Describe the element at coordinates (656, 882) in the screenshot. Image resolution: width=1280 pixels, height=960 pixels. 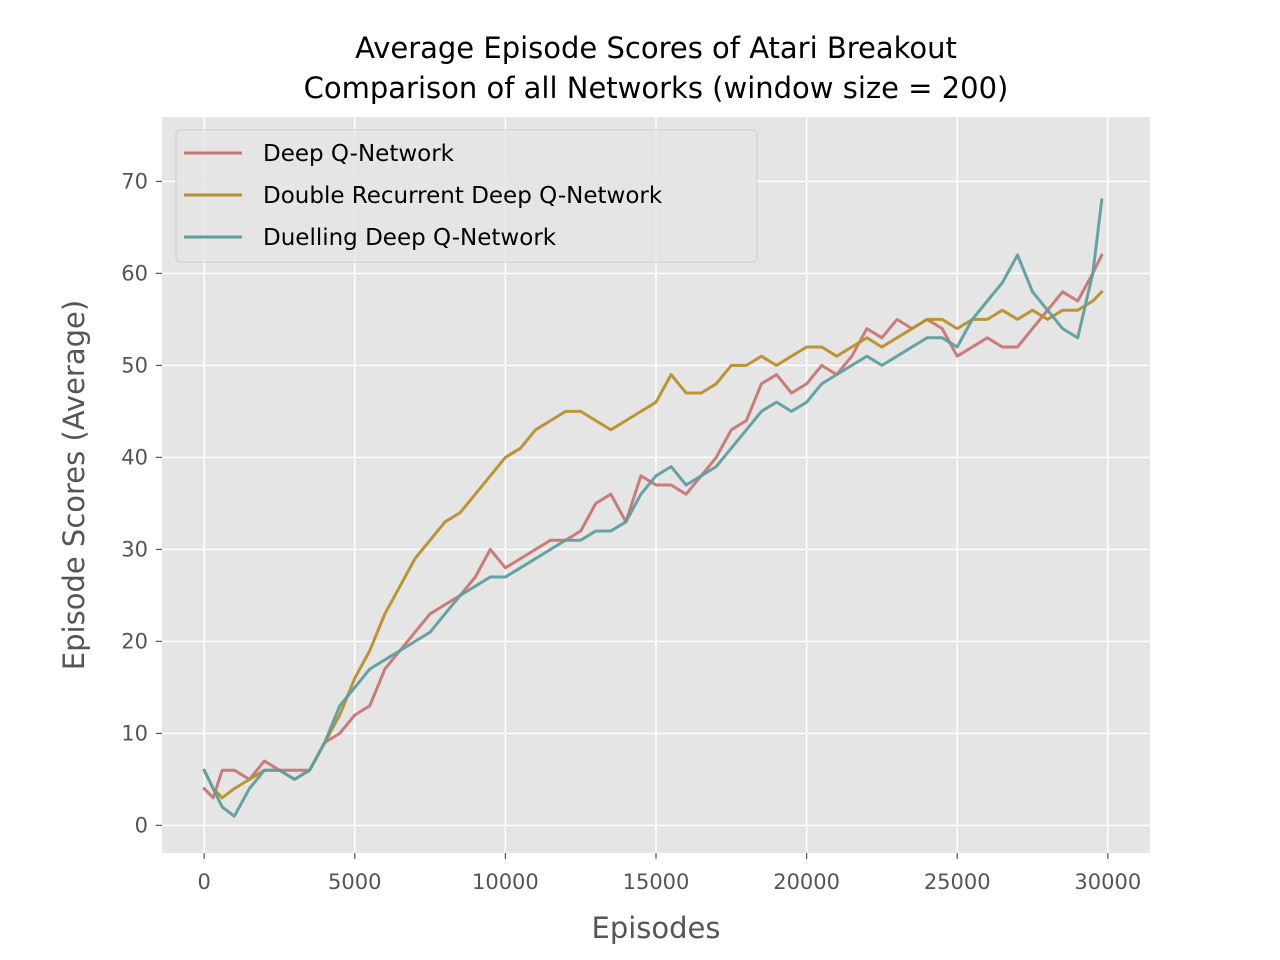
I see `x-tick-label: 15000` at that location.